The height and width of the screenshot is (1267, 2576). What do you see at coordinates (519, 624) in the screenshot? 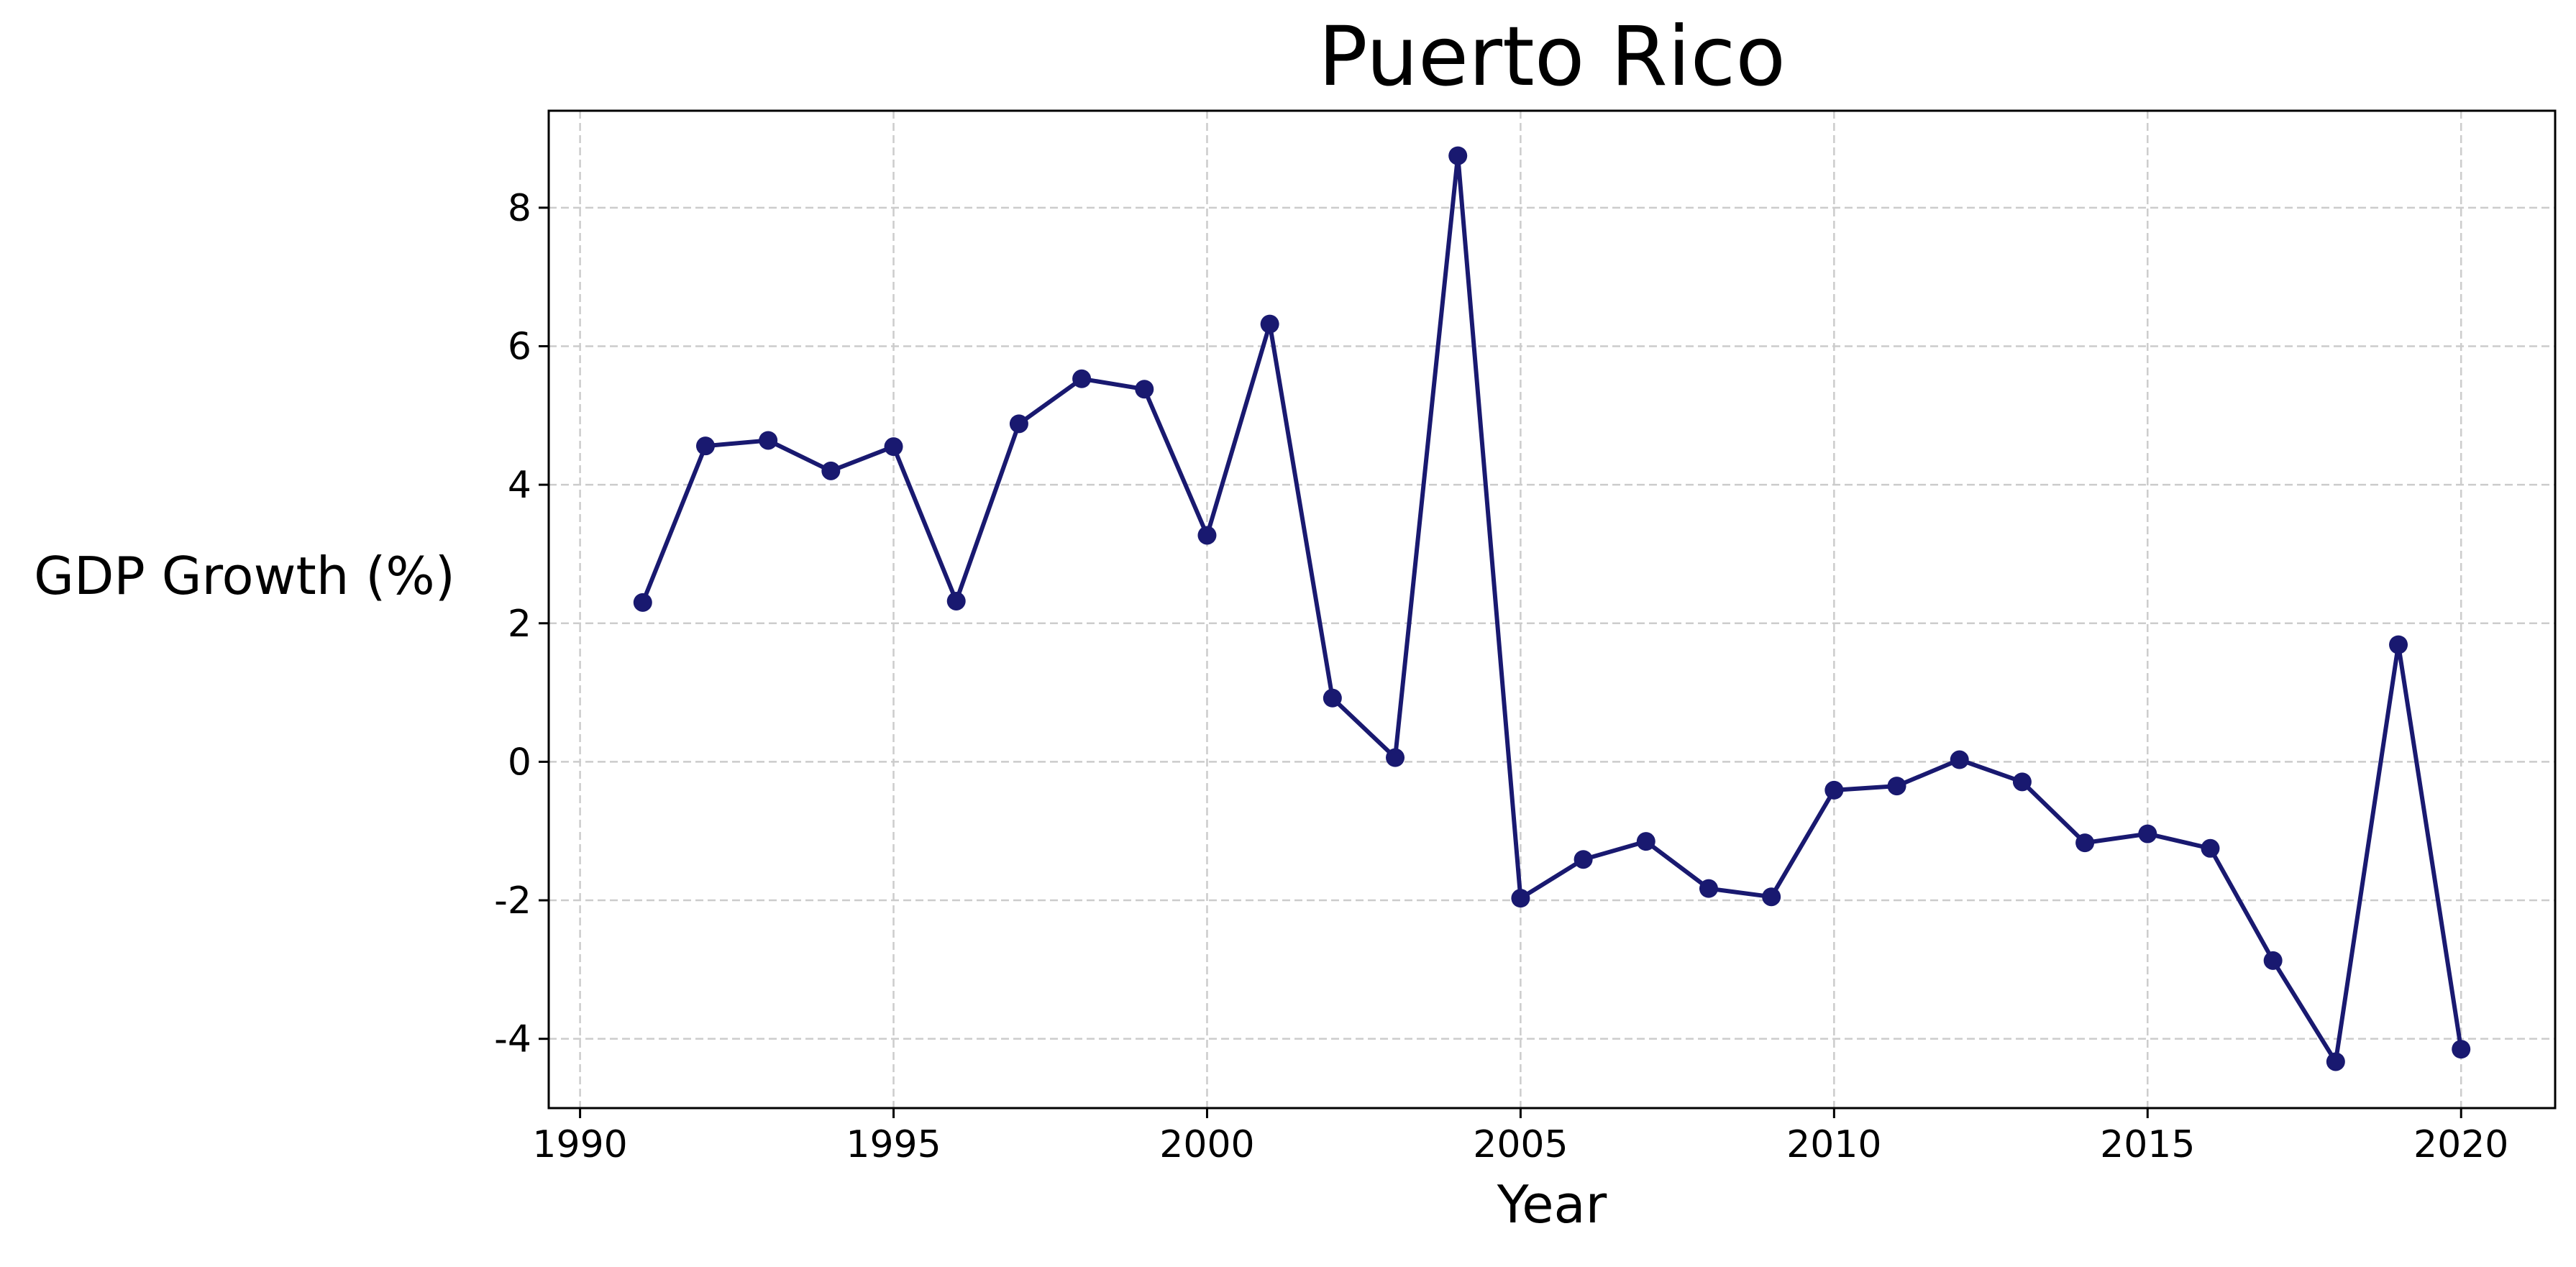
I see `y-tick-label: 2` at bounding box center [519, 624].